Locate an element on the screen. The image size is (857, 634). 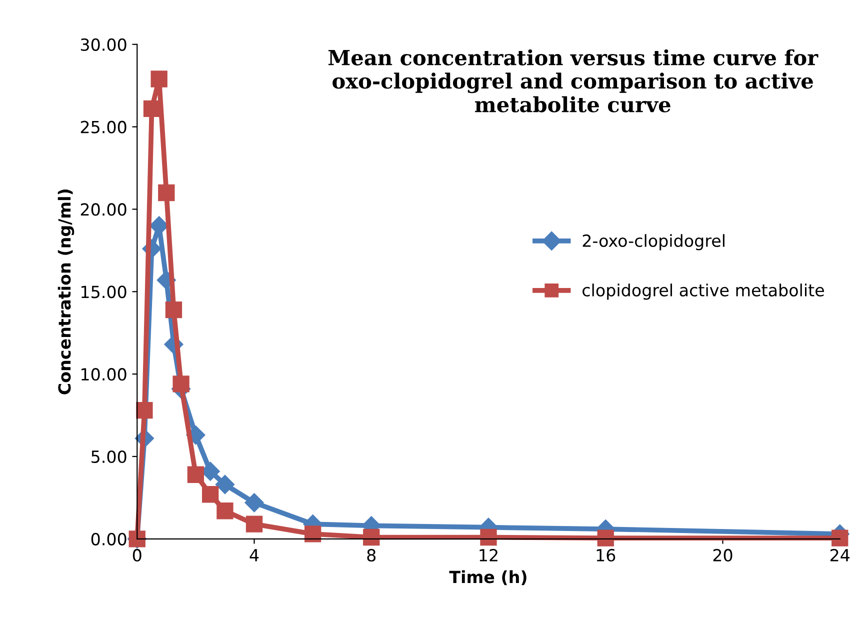
x-tick-label: 4 is located at coordinates (254, 555).